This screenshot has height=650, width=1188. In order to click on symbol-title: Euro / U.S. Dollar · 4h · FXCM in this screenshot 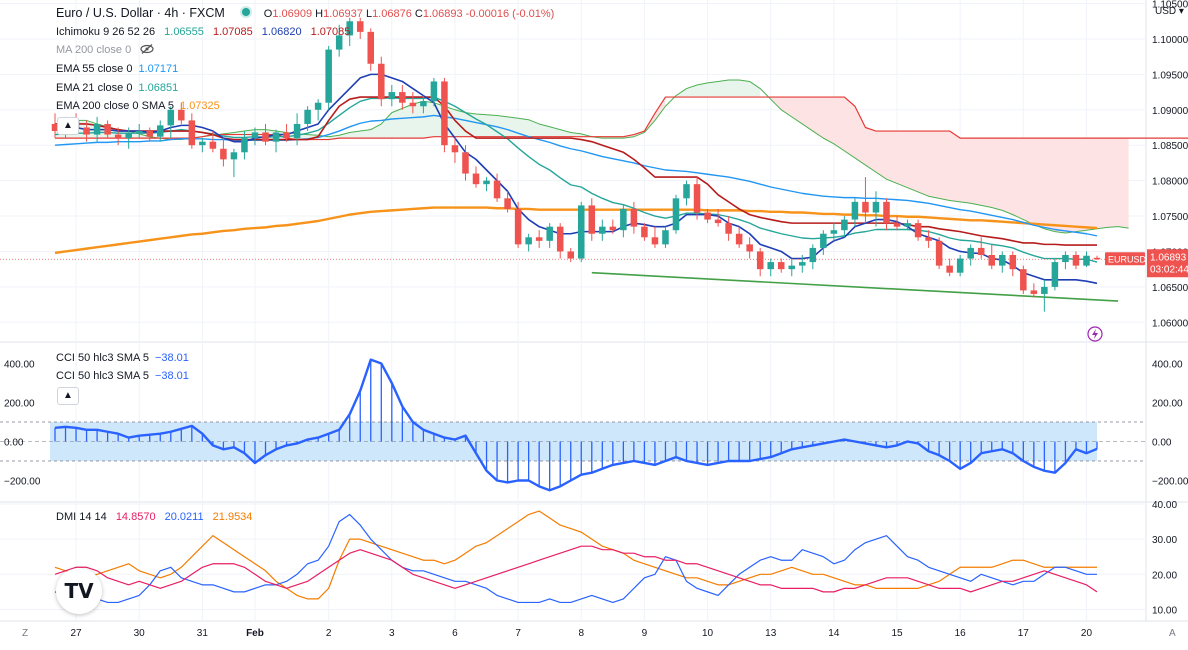, I will do `click(140, 13)`.